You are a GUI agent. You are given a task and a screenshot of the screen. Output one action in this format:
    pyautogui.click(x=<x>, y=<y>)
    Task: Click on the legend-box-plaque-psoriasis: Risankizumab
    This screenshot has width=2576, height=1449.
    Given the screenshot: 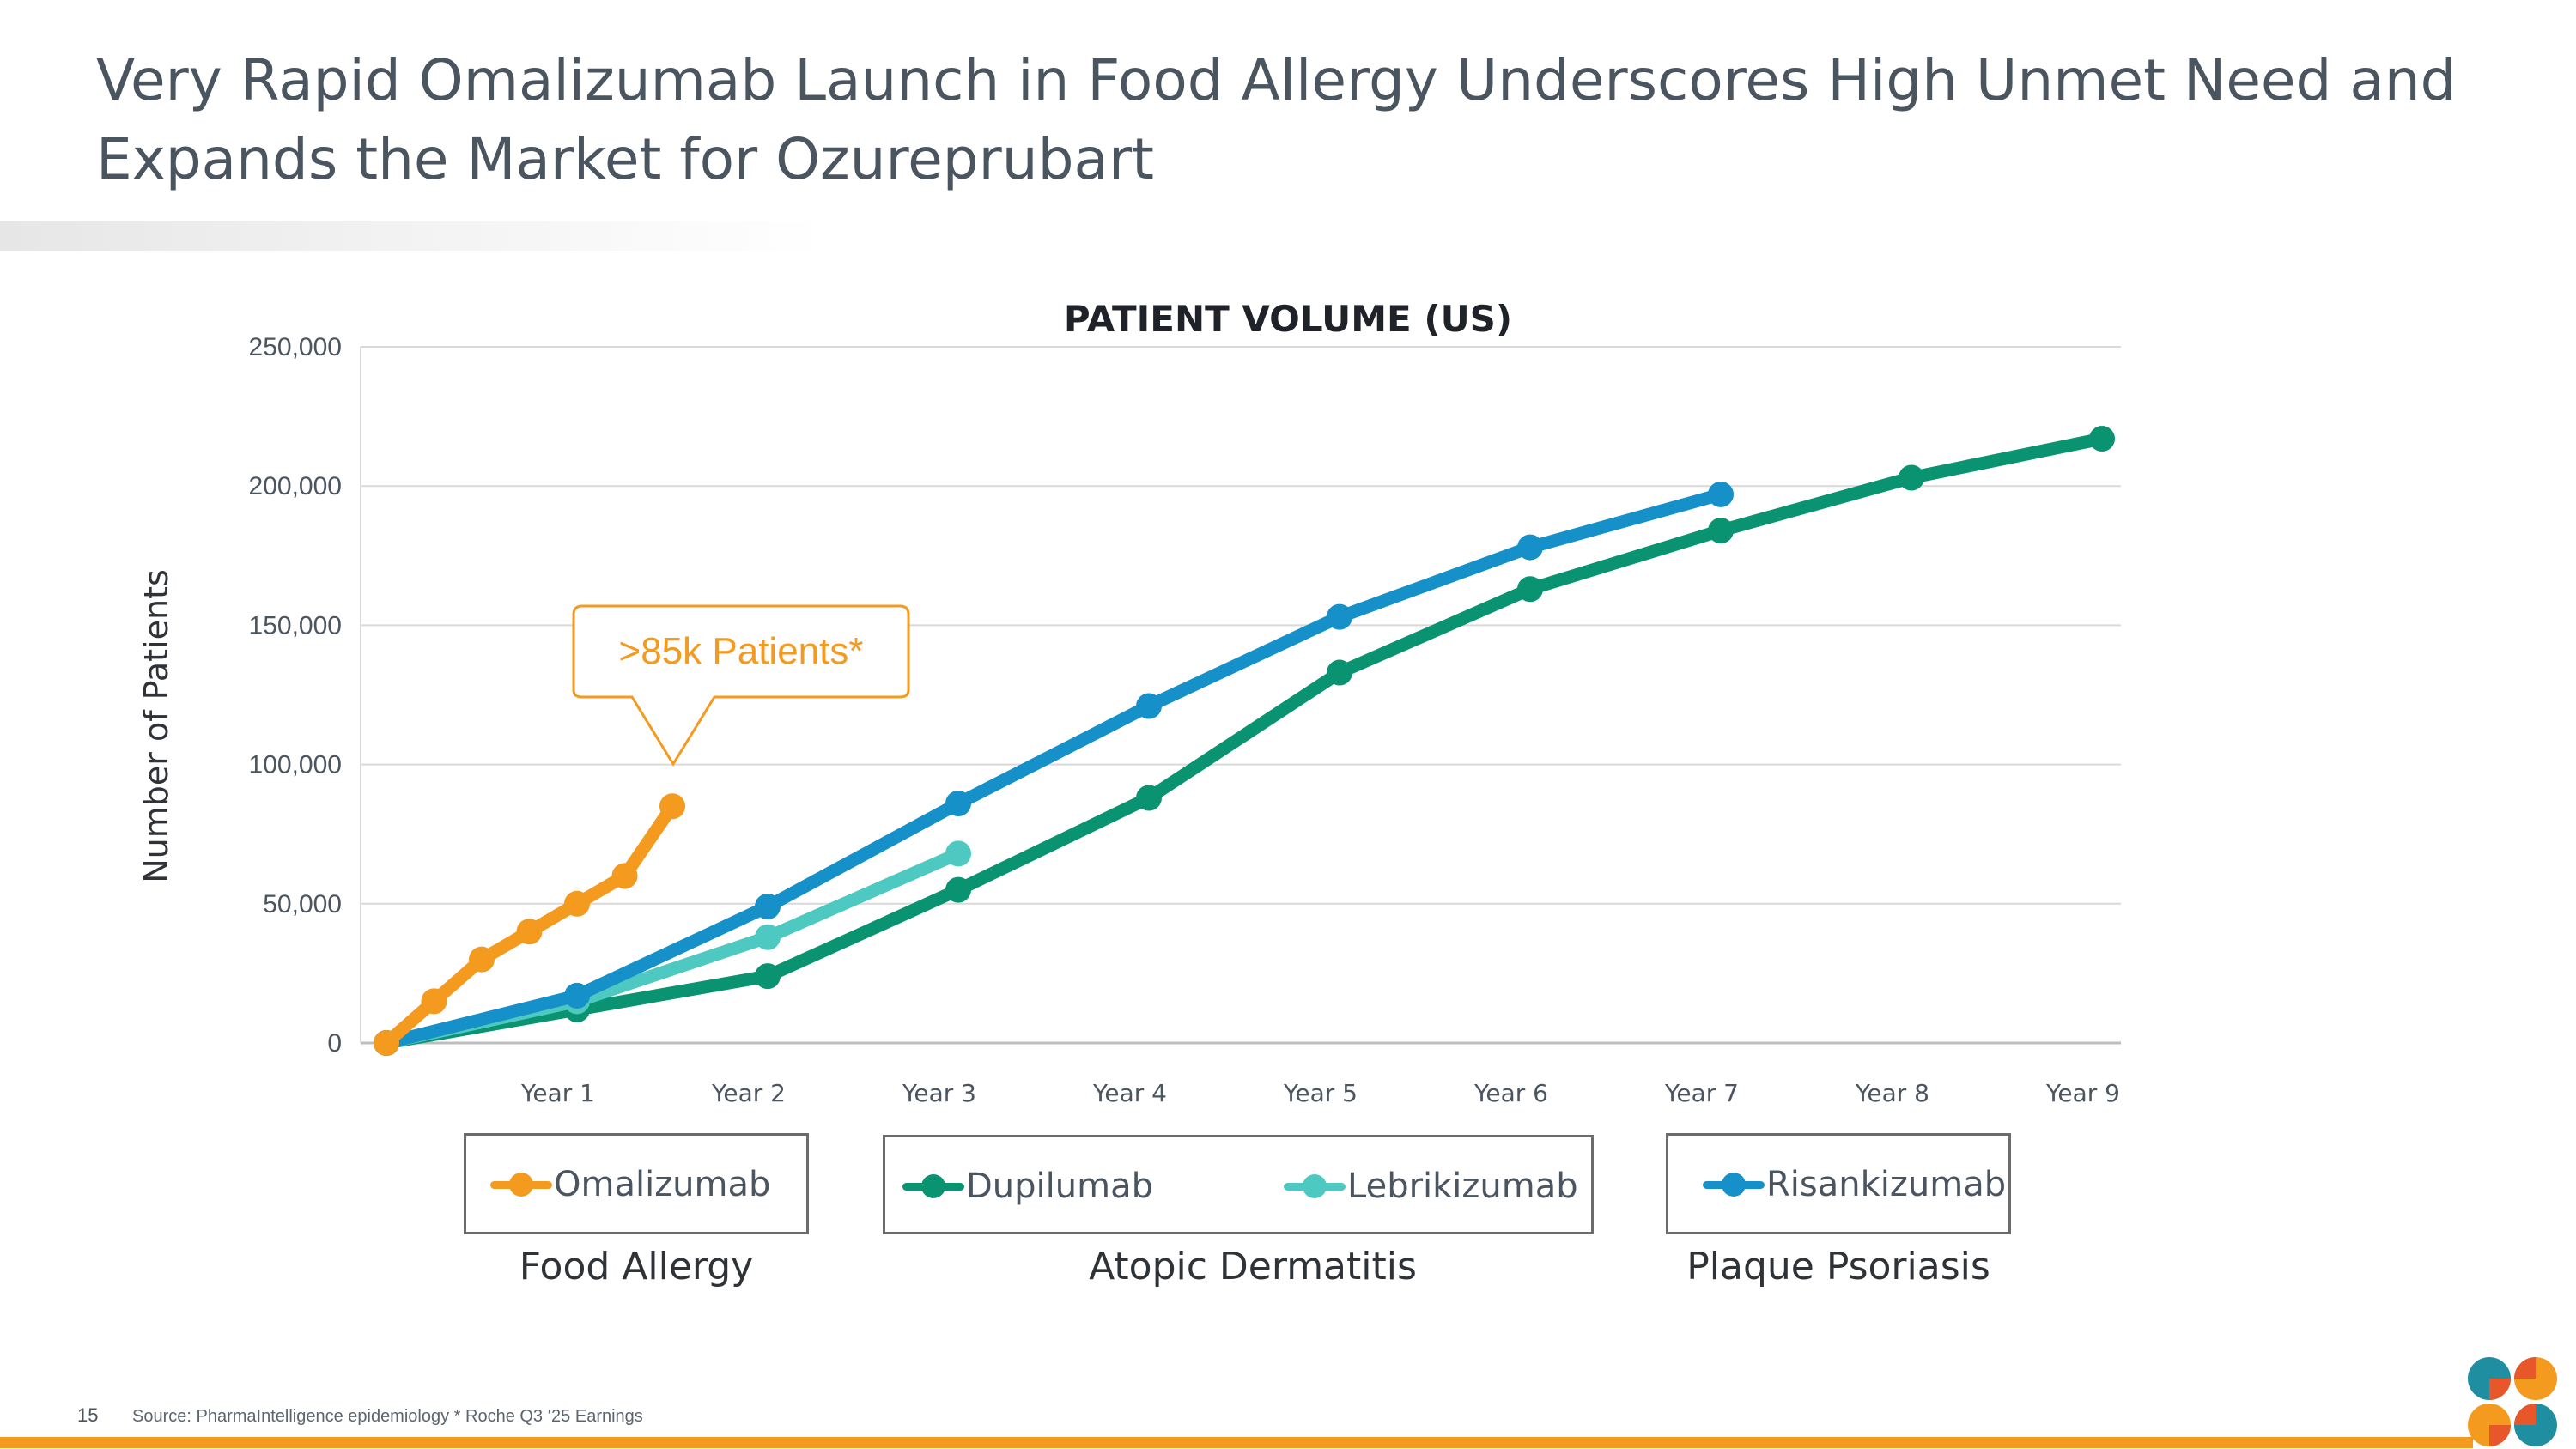 What is the action you would take?
    pyautogui.click(x=1838, y=1183)
    